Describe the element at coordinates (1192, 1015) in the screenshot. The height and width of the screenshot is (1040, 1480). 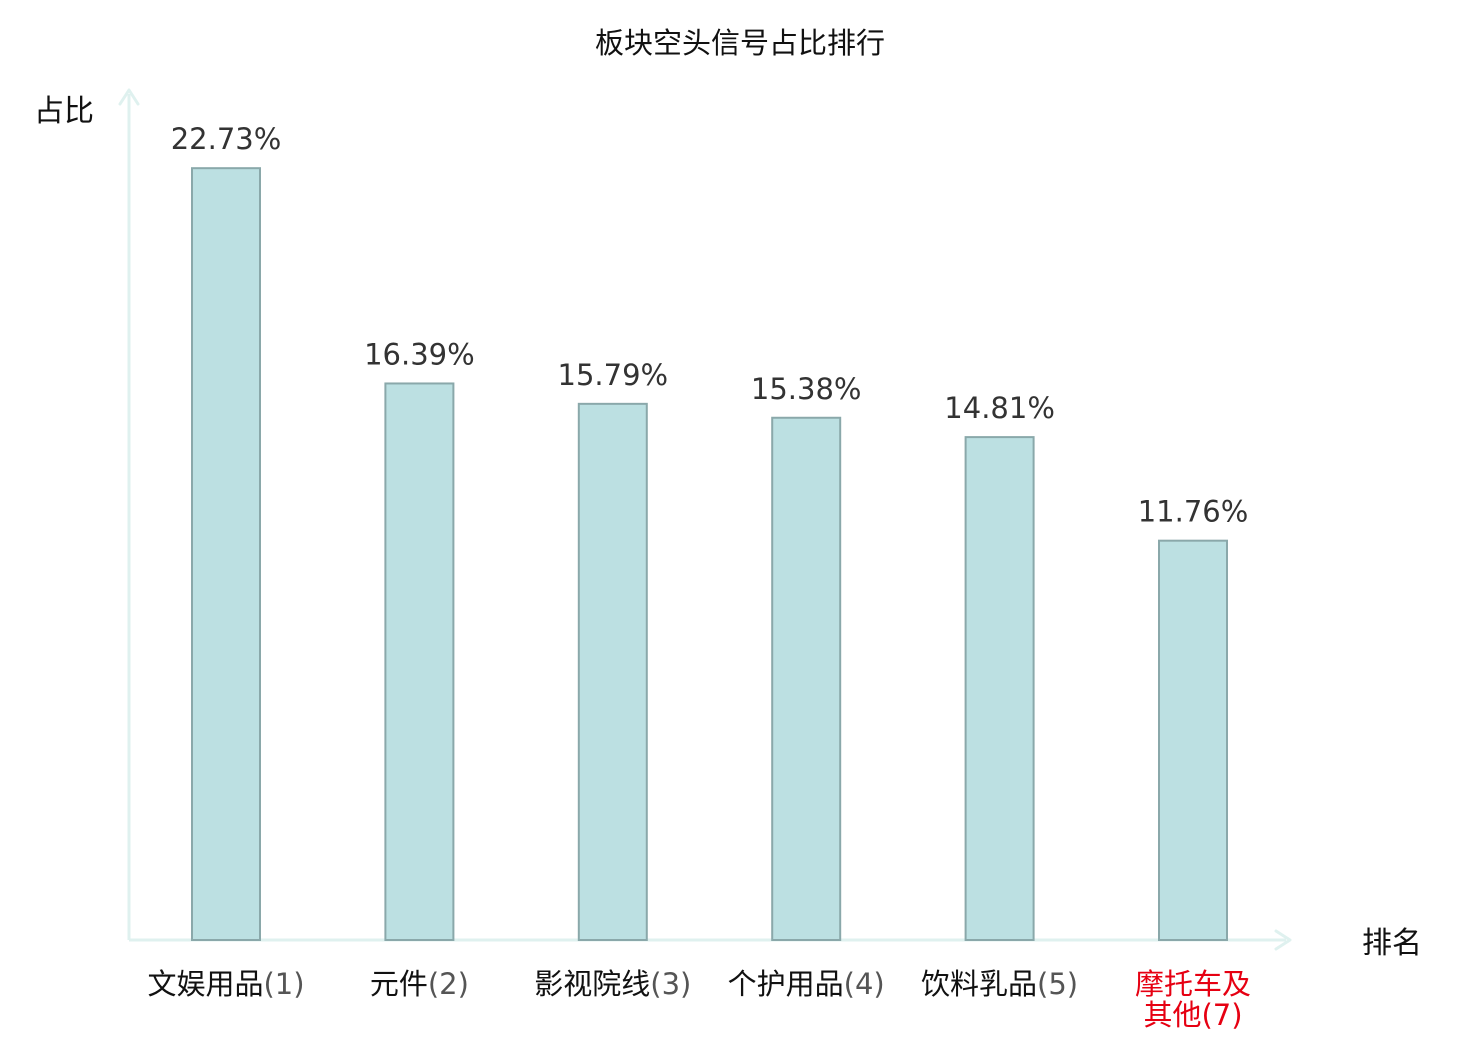
I see `category-label: 其他(7)` at that location.